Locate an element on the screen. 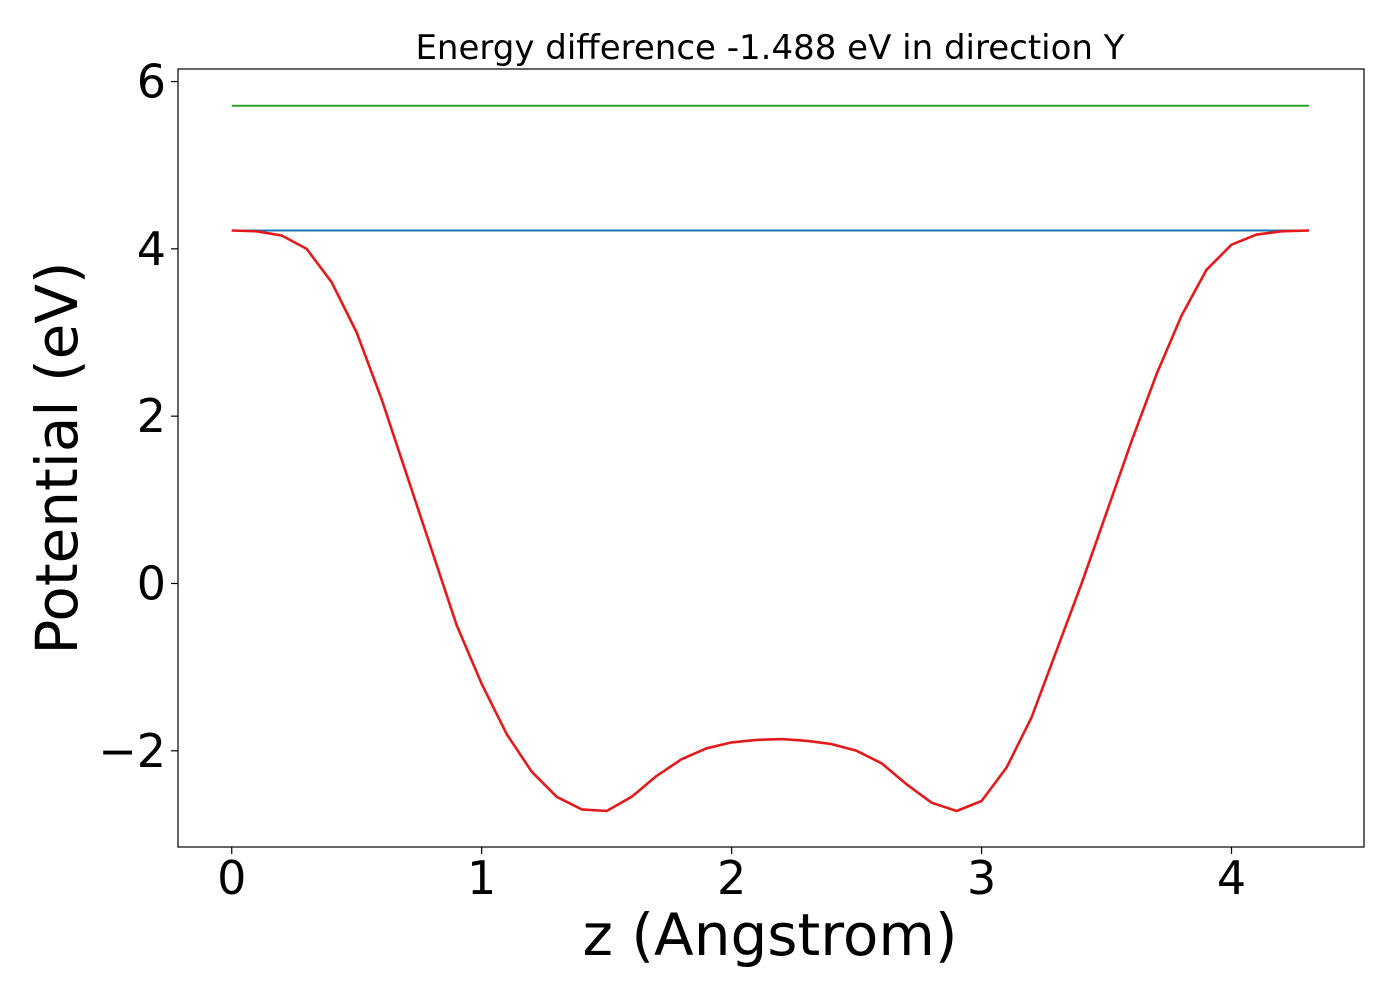 This screenshot has height=1000, width=1400. y-tick-label: 2 is located at coordinates (151, 416).